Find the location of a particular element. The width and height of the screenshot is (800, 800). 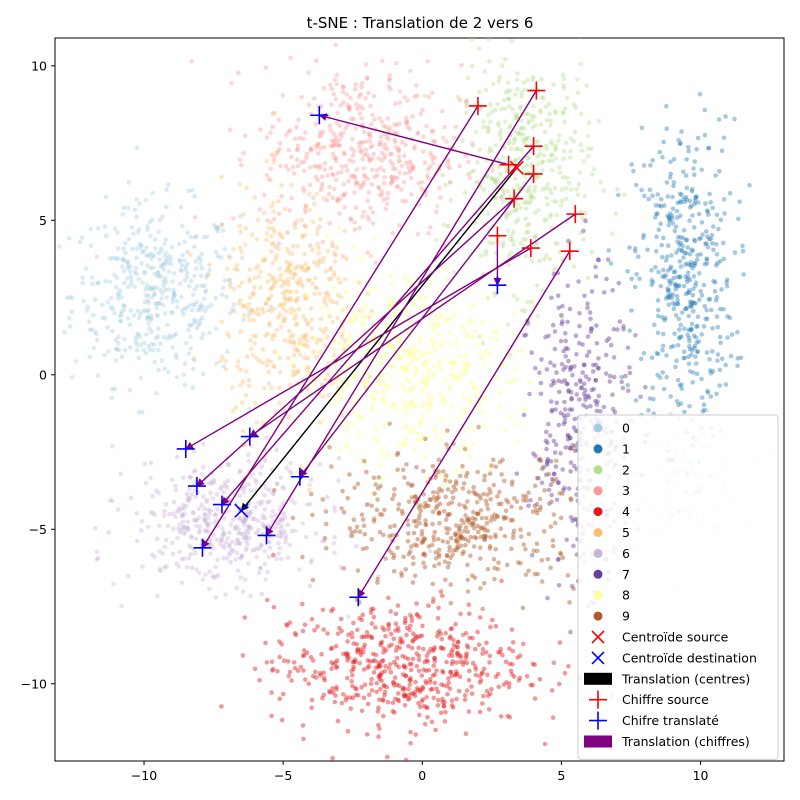

y-tick-label: −10 is located at coordinates (34, 683).